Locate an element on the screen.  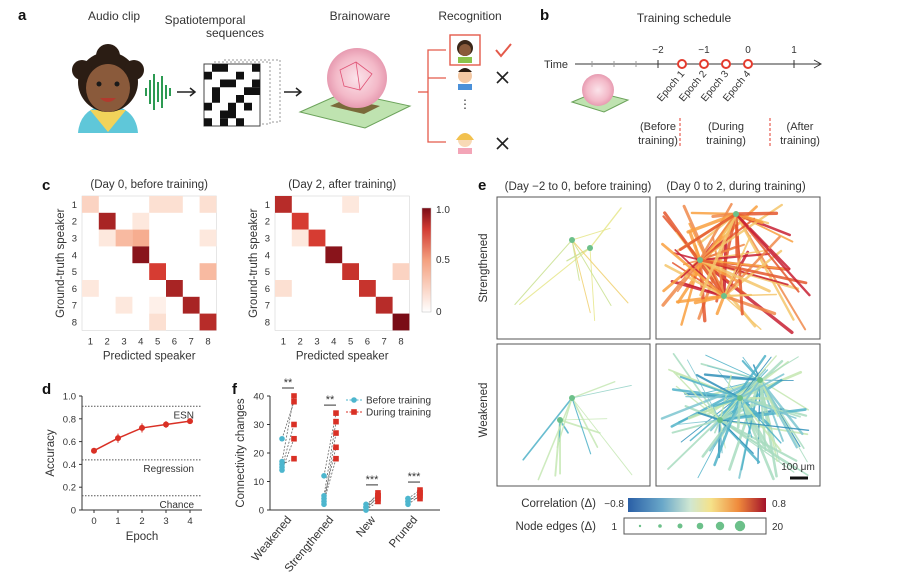
time-tick-label: 1 is located at coordinates (794, 50).